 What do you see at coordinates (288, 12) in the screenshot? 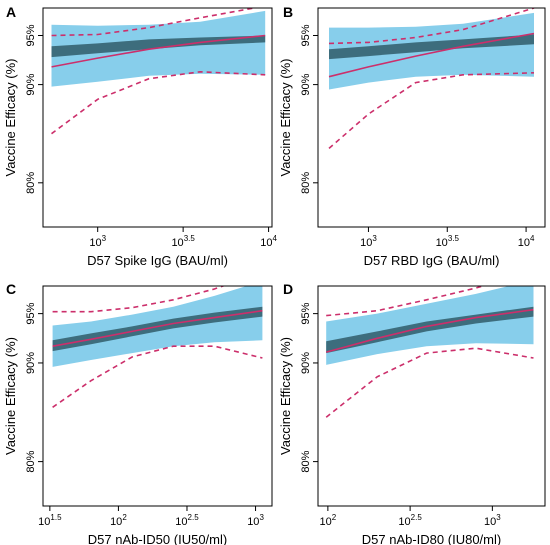
I see `panel-letter: B` at bounding box center [288, 12].